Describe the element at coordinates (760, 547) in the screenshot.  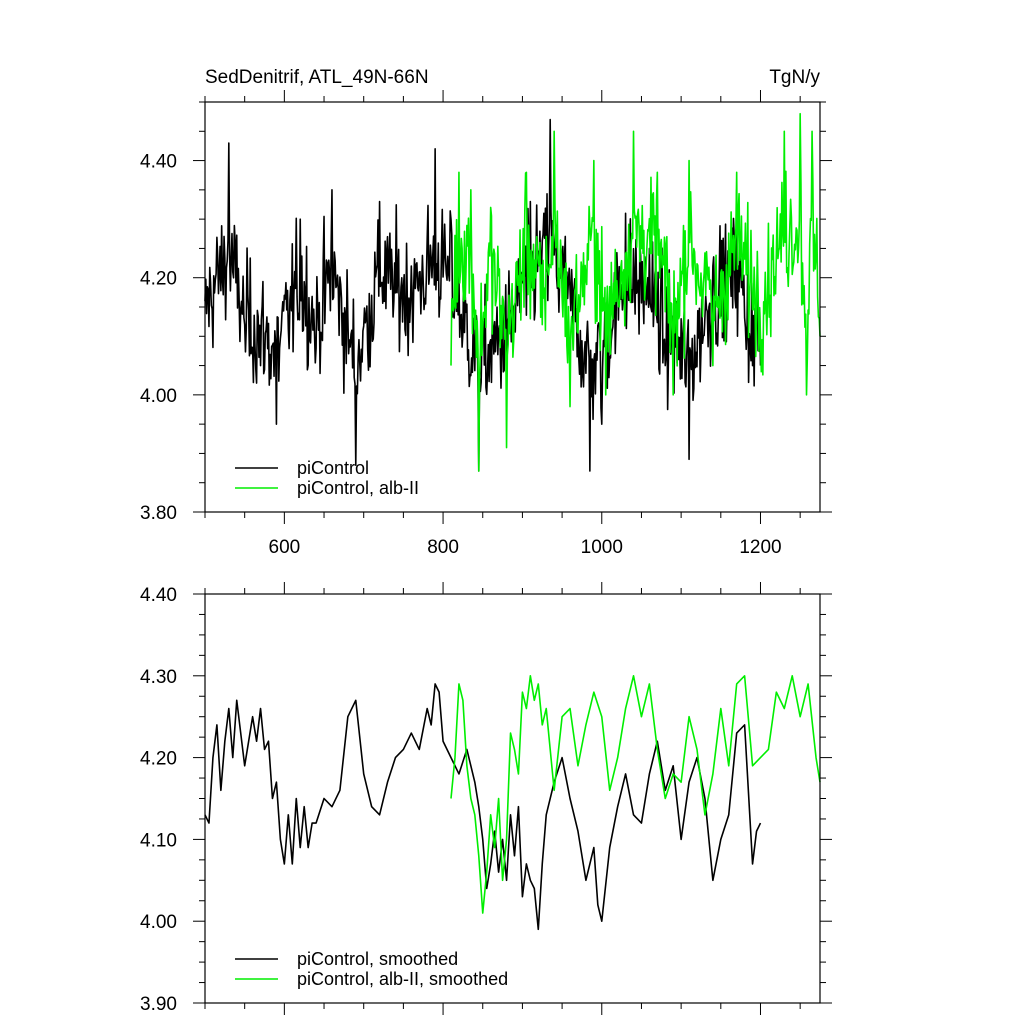
I see `x-tick-label: 1200` at that location.